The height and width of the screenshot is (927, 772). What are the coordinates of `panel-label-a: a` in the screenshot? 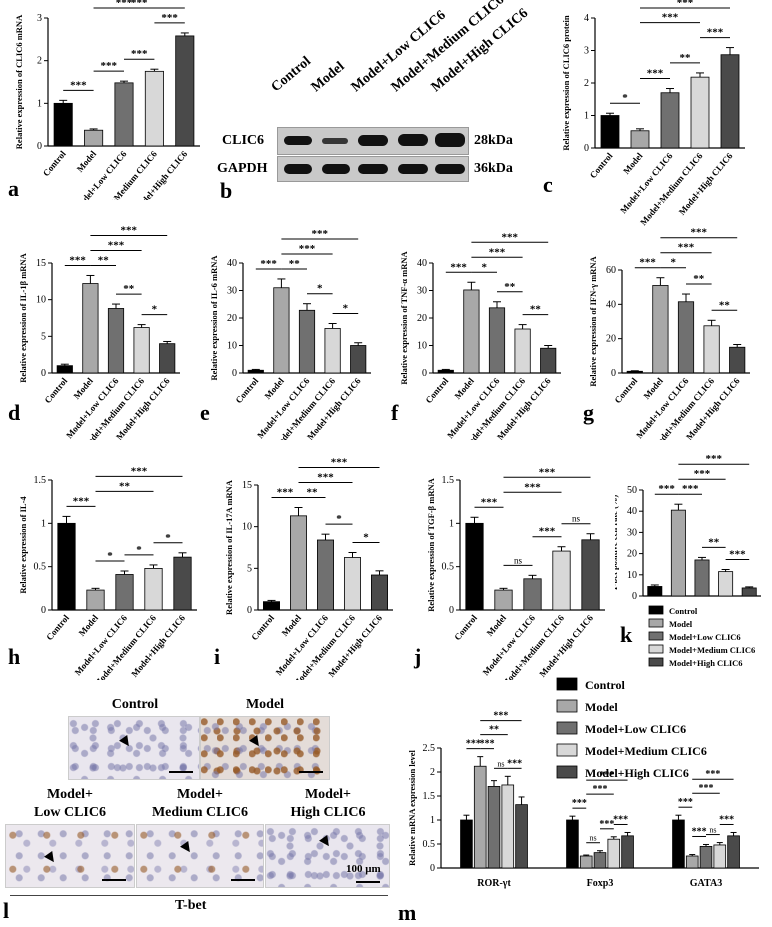 It's located at (13, 188).